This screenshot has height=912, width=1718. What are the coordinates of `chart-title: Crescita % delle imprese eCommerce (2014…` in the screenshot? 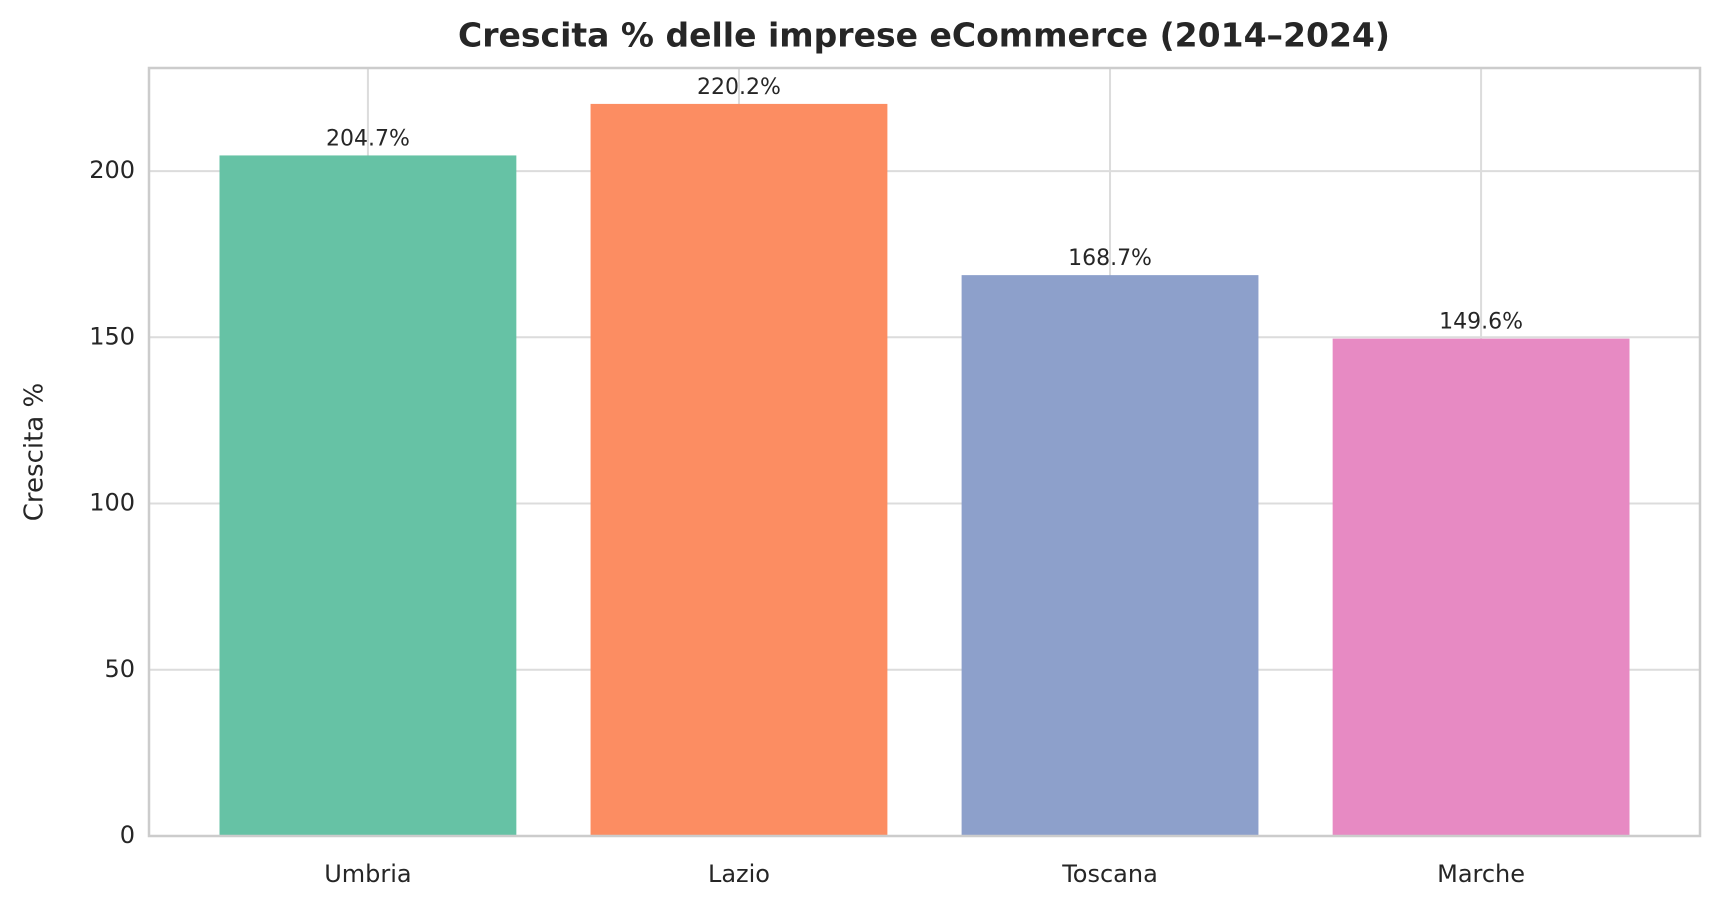 It's located at (924, 35).